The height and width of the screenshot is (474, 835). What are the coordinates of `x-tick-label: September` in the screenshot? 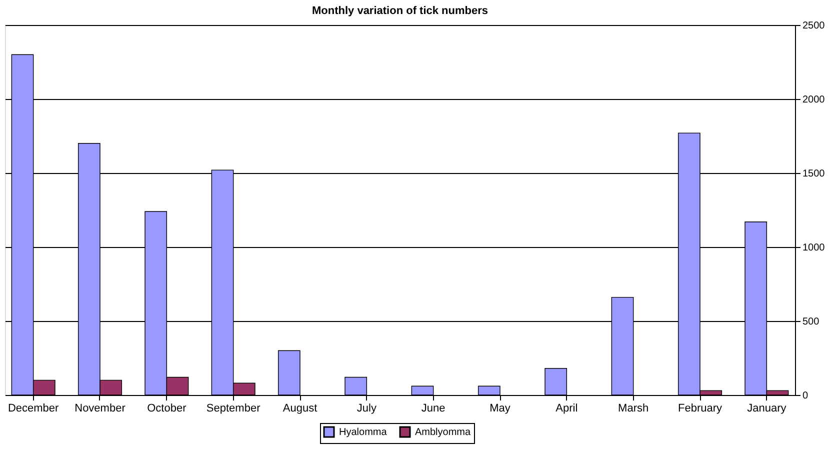 It's located at (233, 408).